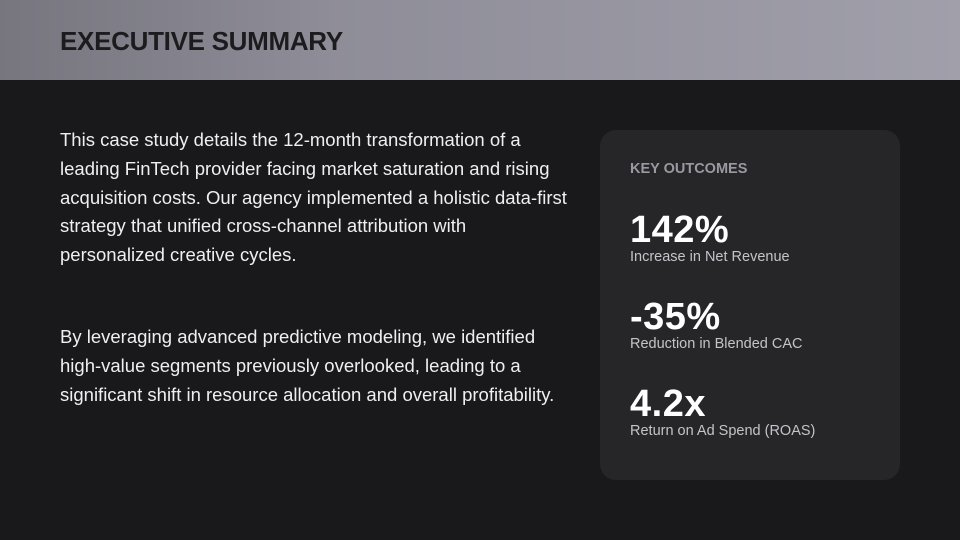  I want to click on metric-net-revenue: 142% Increase in Net Revenue, so click(710, 238).